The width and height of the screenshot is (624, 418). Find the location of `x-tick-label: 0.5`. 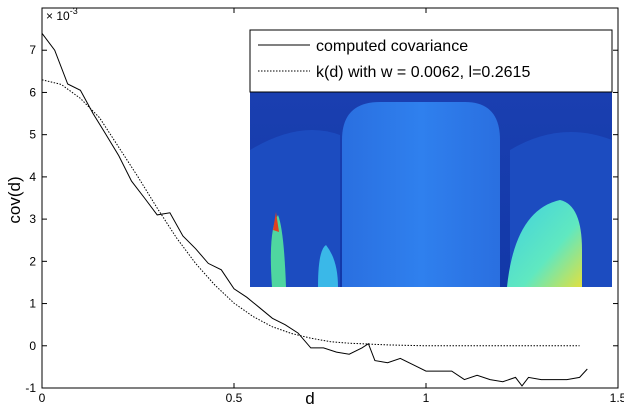

x-tick-label: 0.5 is located at coordinates (234, 398).